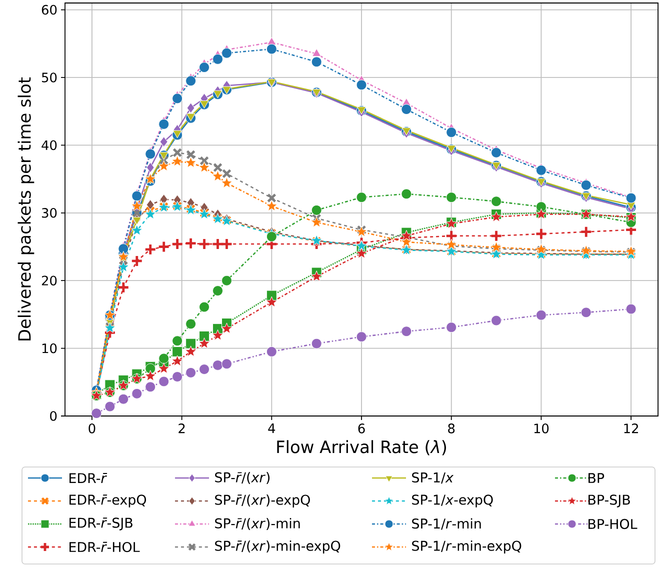 Image resolution: width=659 pixels, height=567 pixels. I want to click on x-tick-label: 10, so click(541, 429).